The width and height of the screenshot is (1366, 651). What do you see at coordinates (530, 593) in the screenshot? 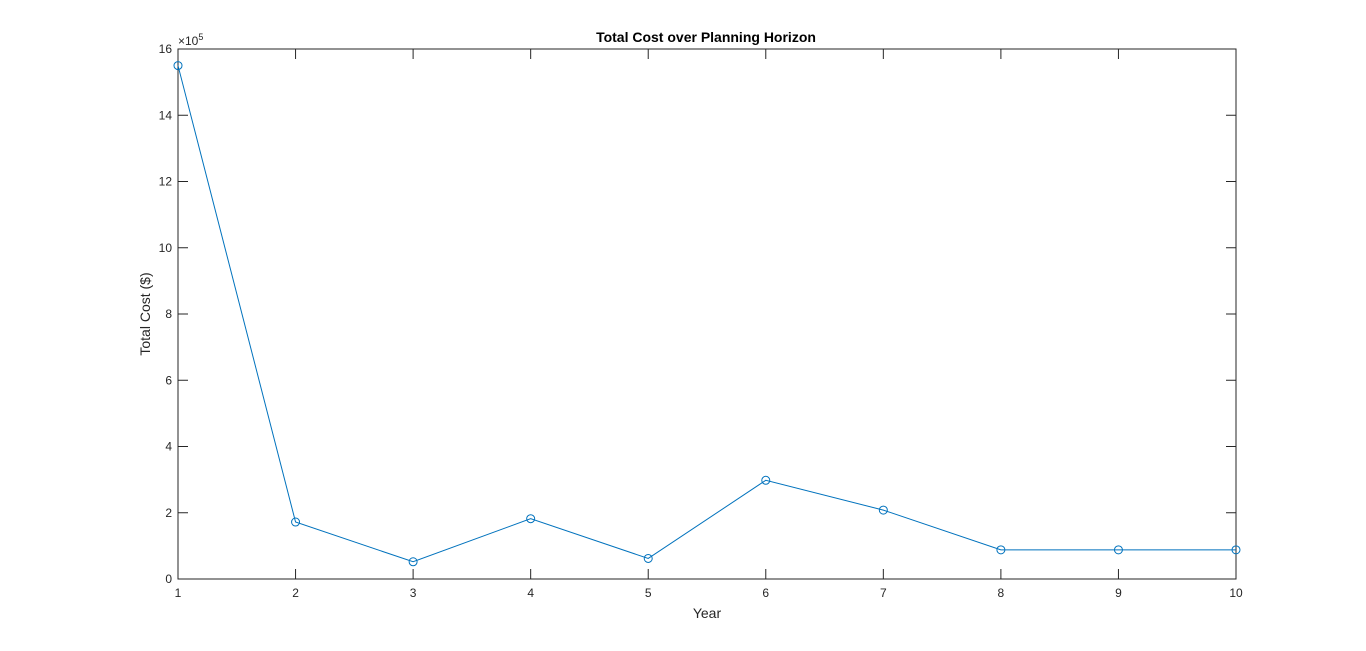
I see `x-tick-label: 4` at bounding box center [530, 593].